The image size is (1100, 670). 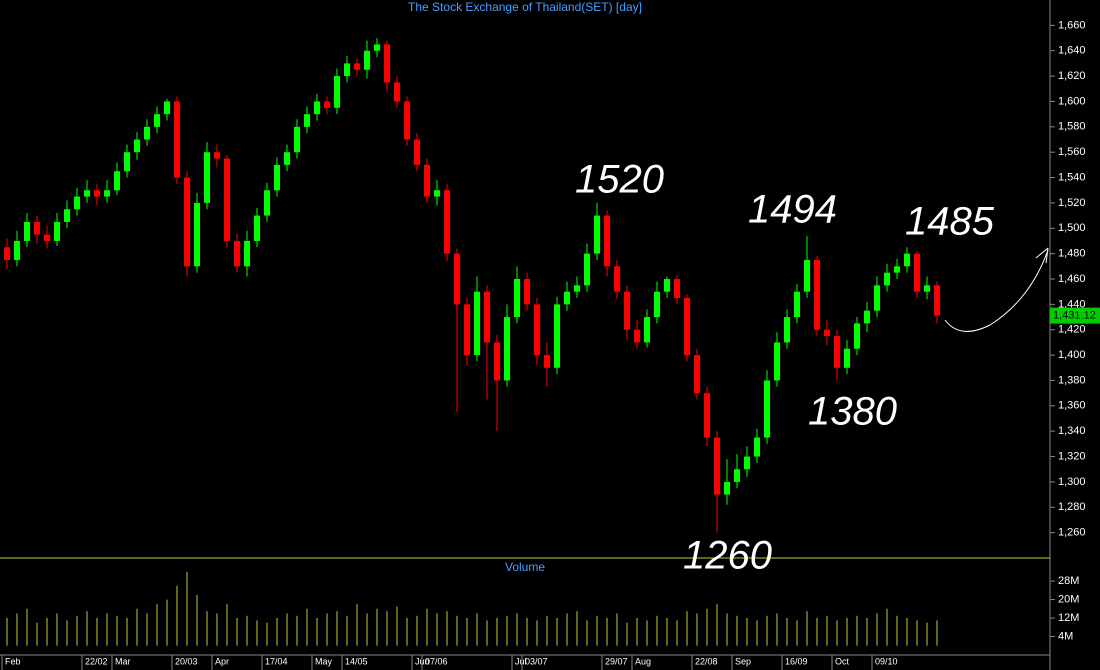 I want to click on date-tick-label: Oct, so click(x=842, y=661).